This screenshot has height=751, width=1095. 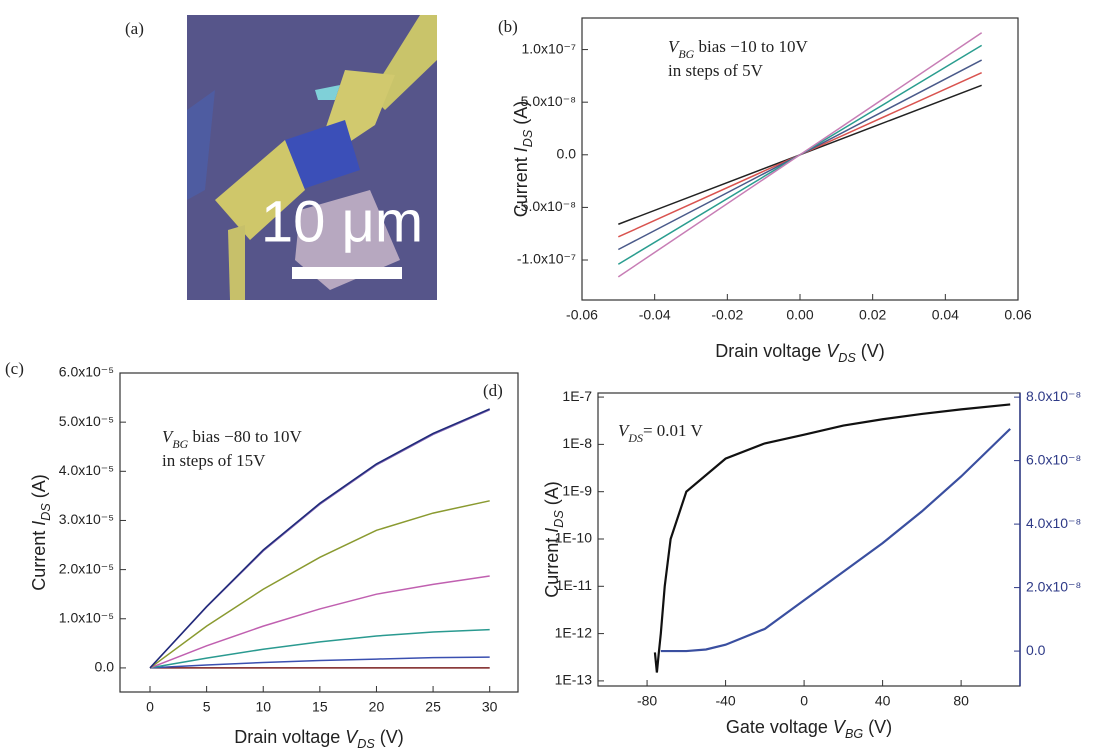 What do you see at coordinates (1017, 315) in the screenshot?
I see `x-tick-label: 0.06` at bounding box center [1017, 315].